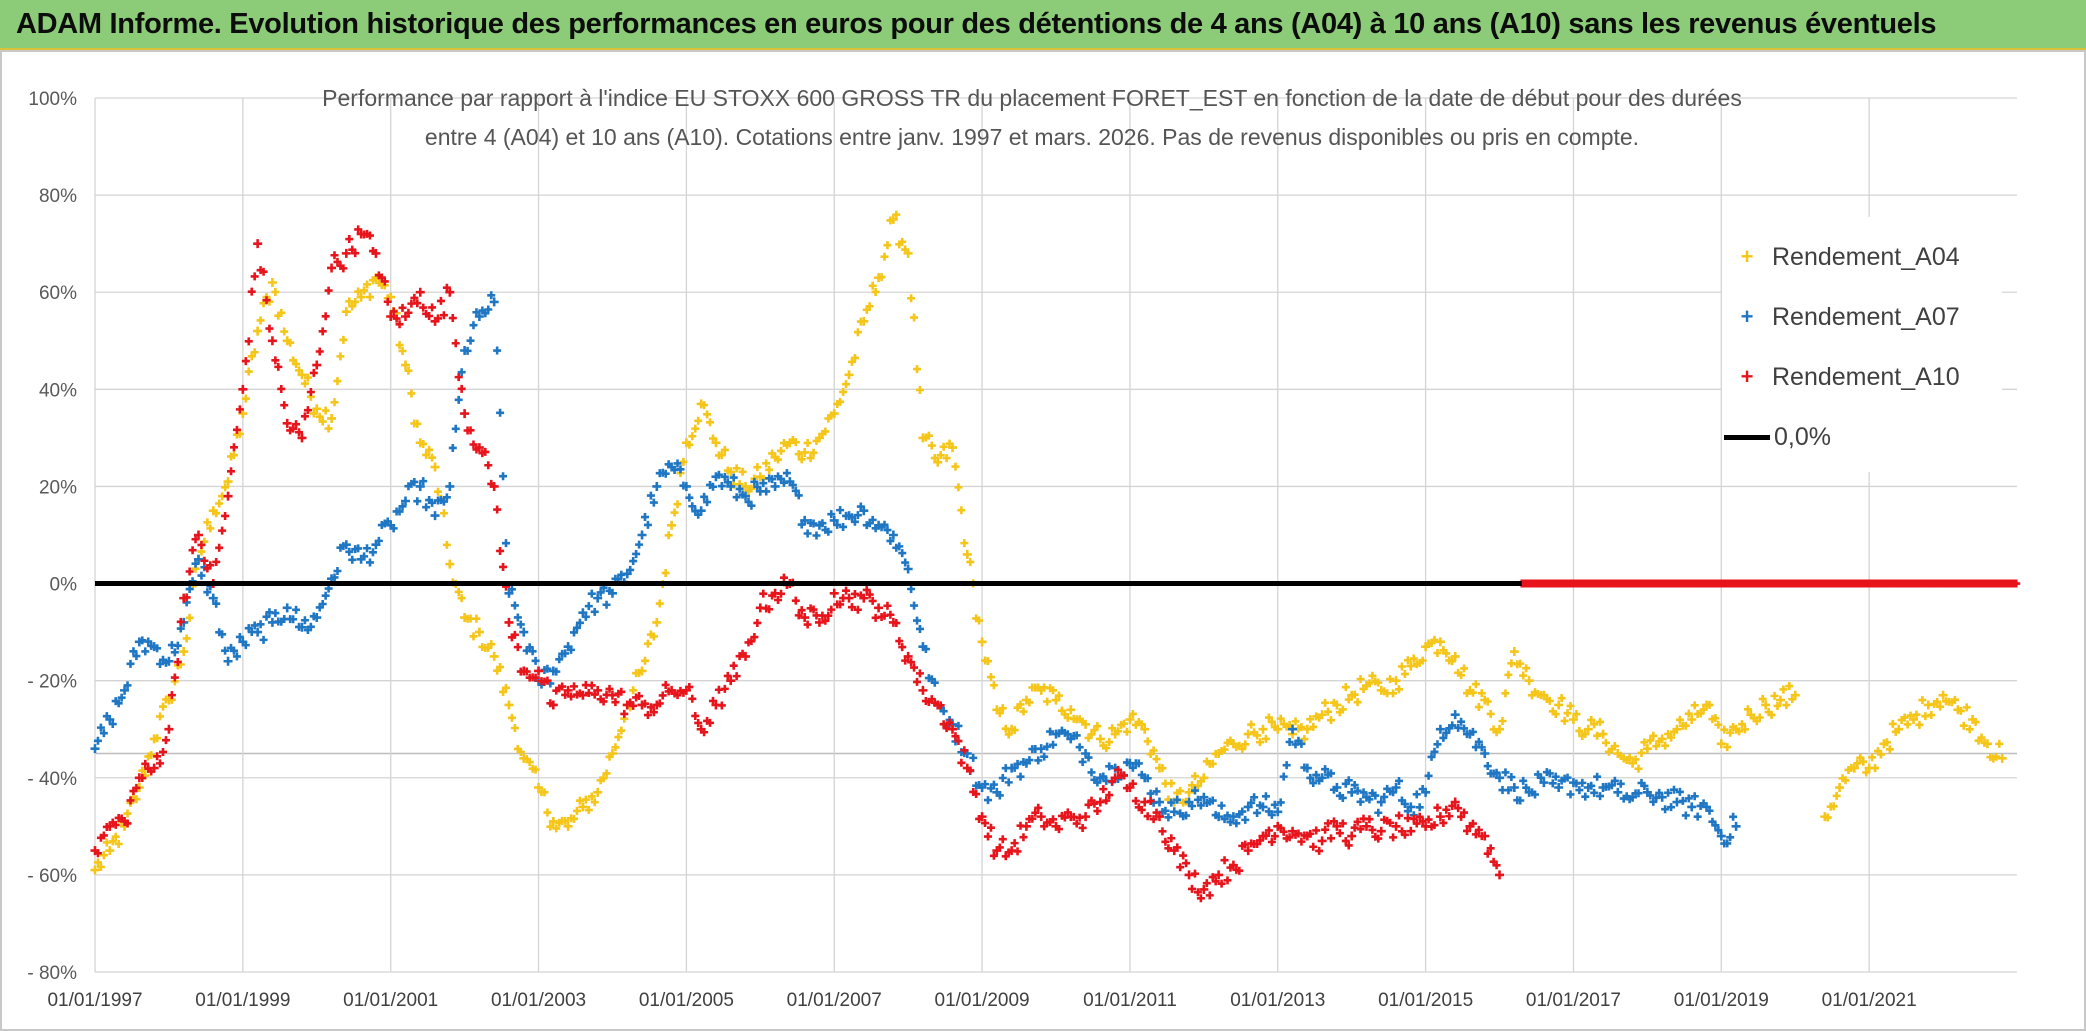 The height and width of the screenshot is (1031, 2086). What do you see at coordinates (1277, 1000) in the screenshot?
I see `x-tick-label: 01/01/2013` at bounding box center [1277, 1000].